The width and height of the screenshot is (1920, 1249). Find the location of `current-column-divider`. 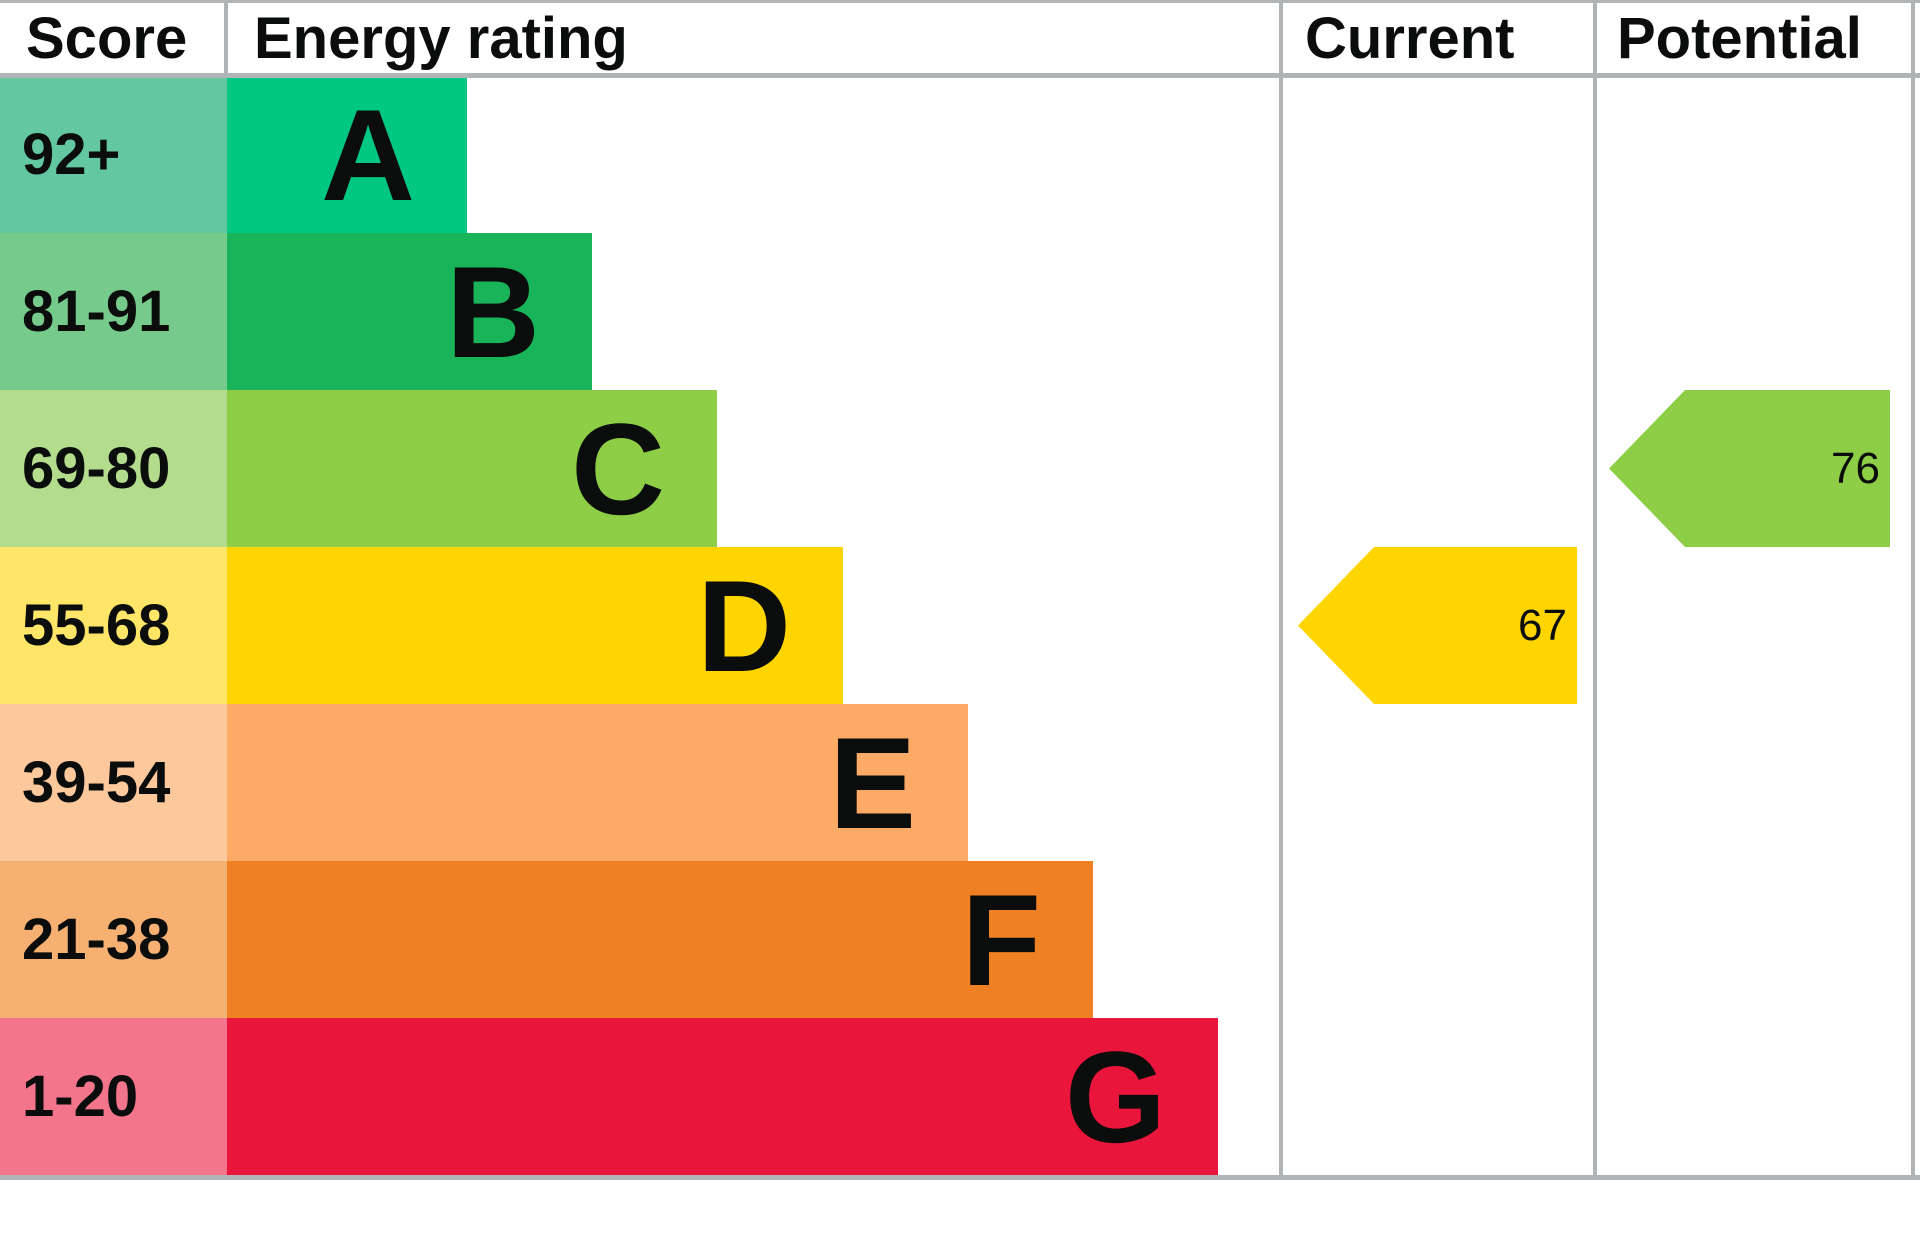

current-column-divider is located at coordinates (1281, 587).